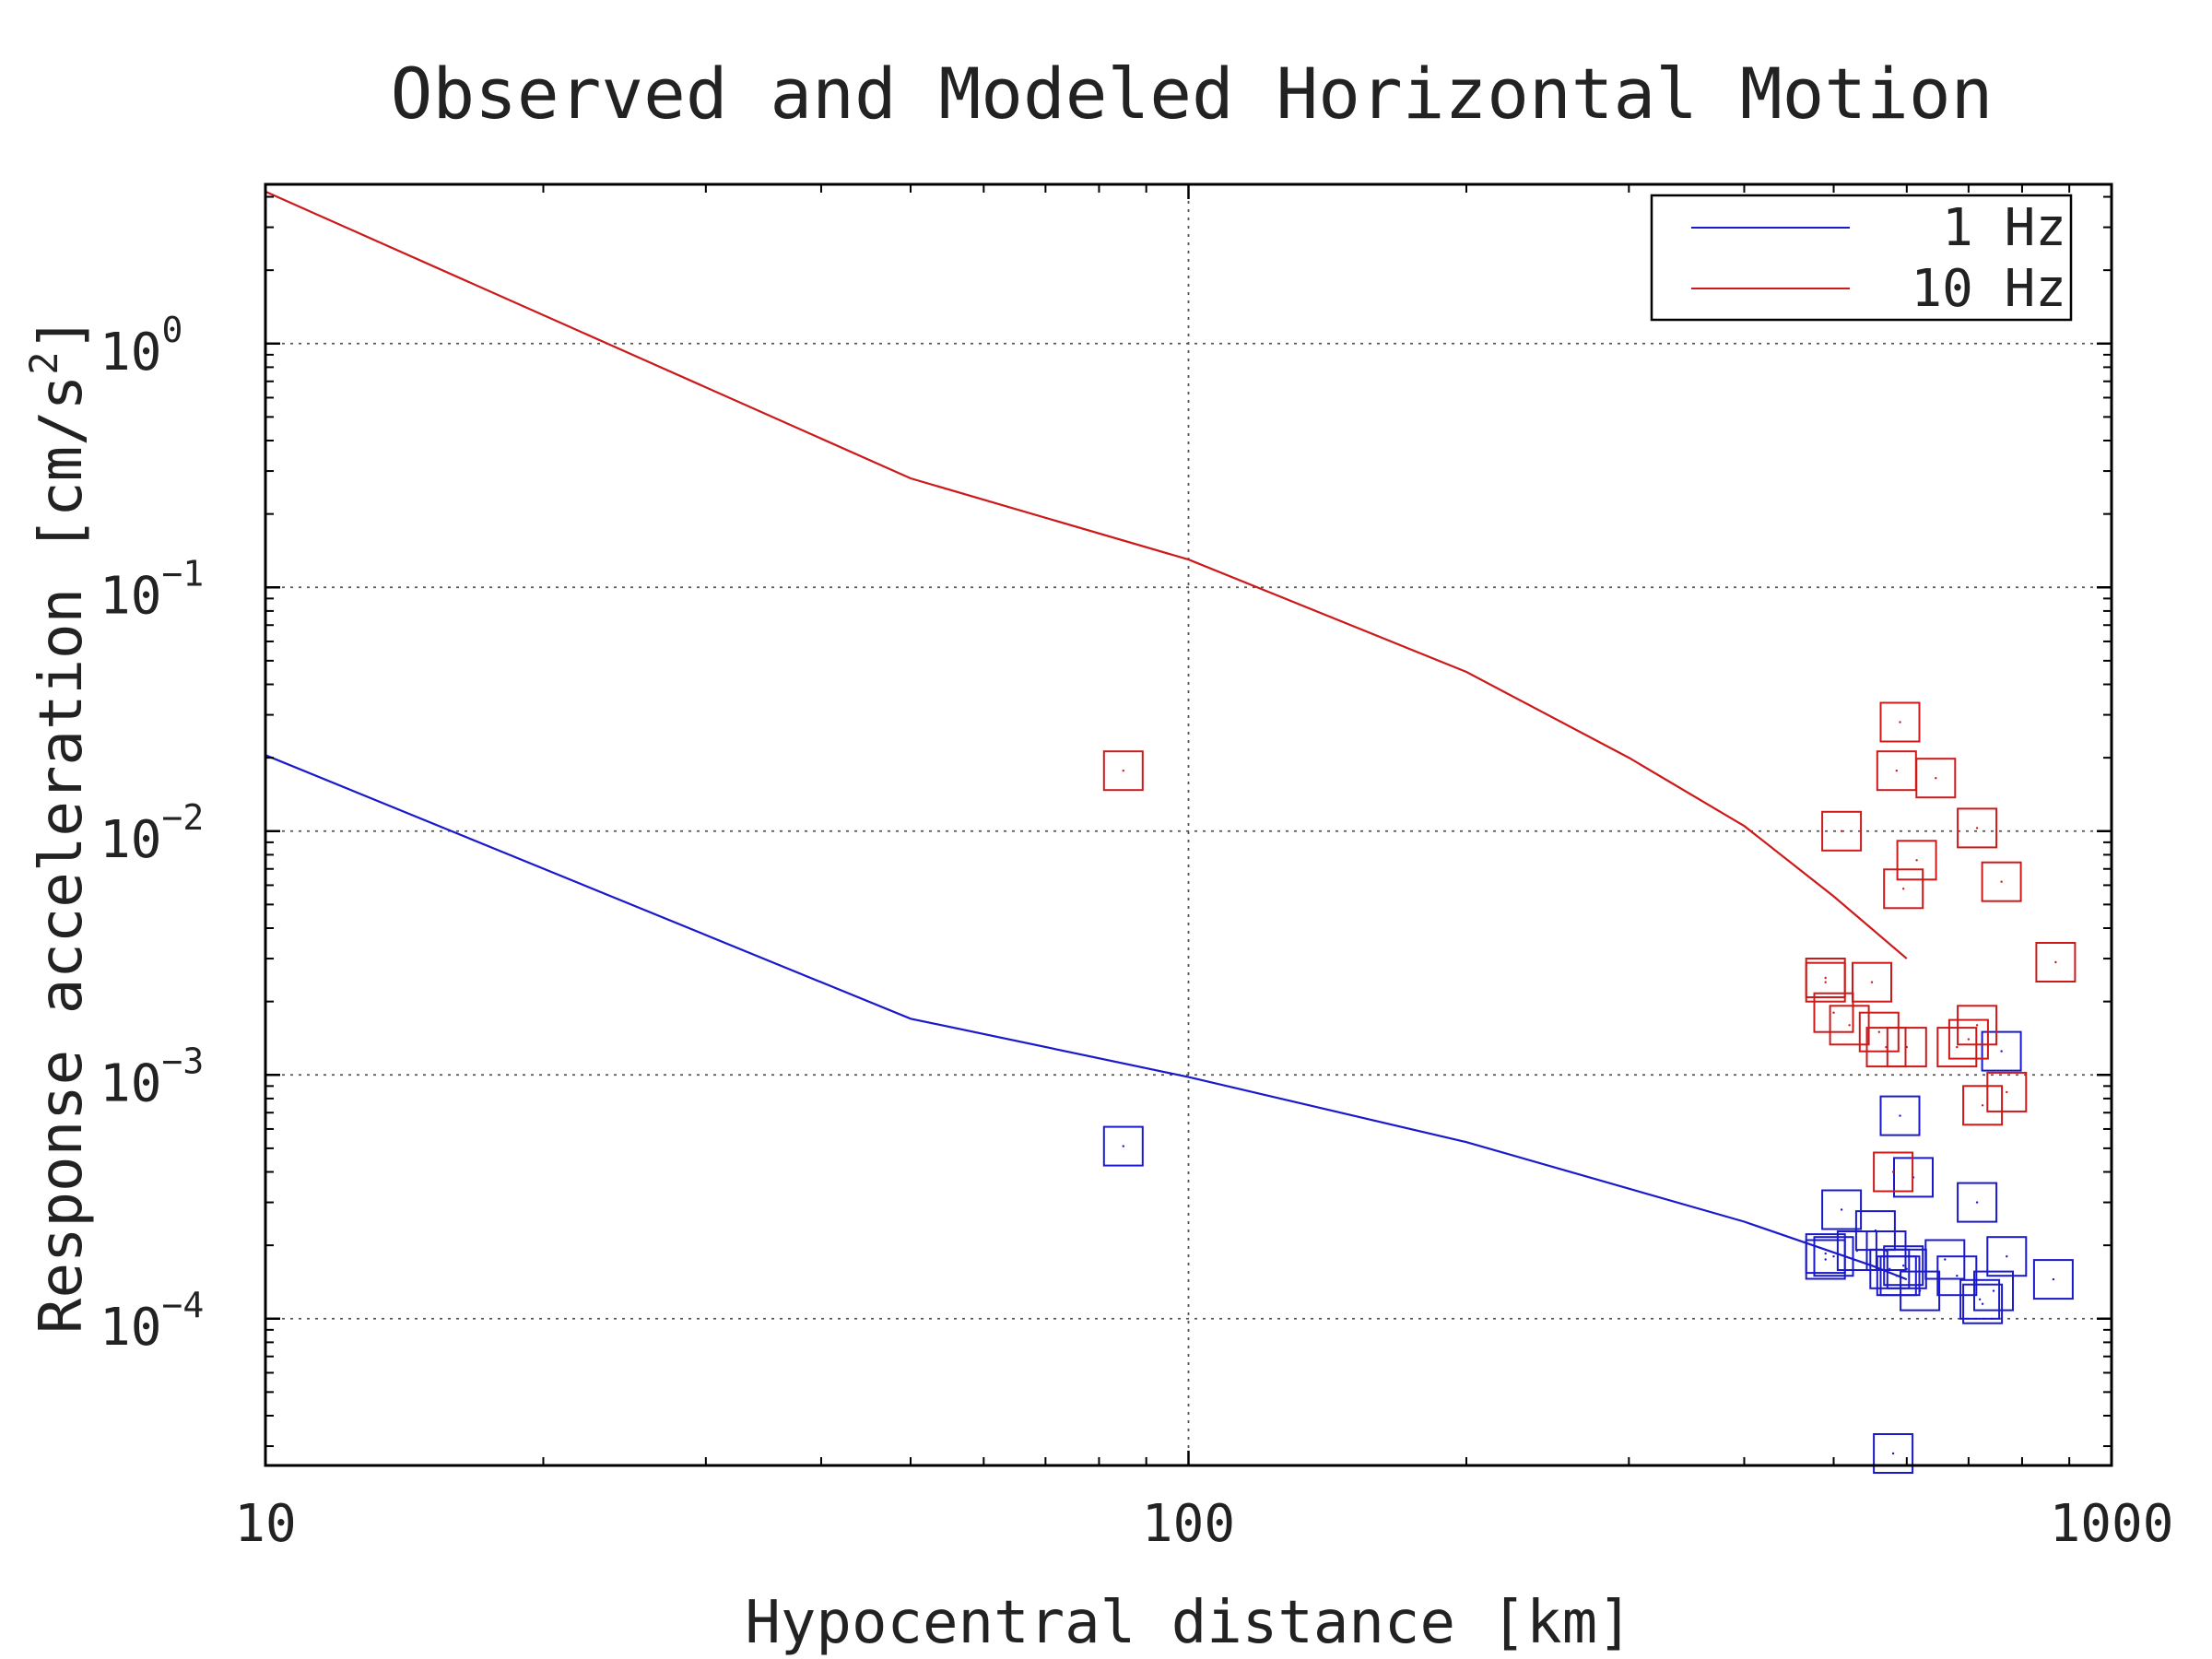 This screenshot has width=2212, height=1659. I want to click on y-tick-exponent: −4, so click(182, 1305).